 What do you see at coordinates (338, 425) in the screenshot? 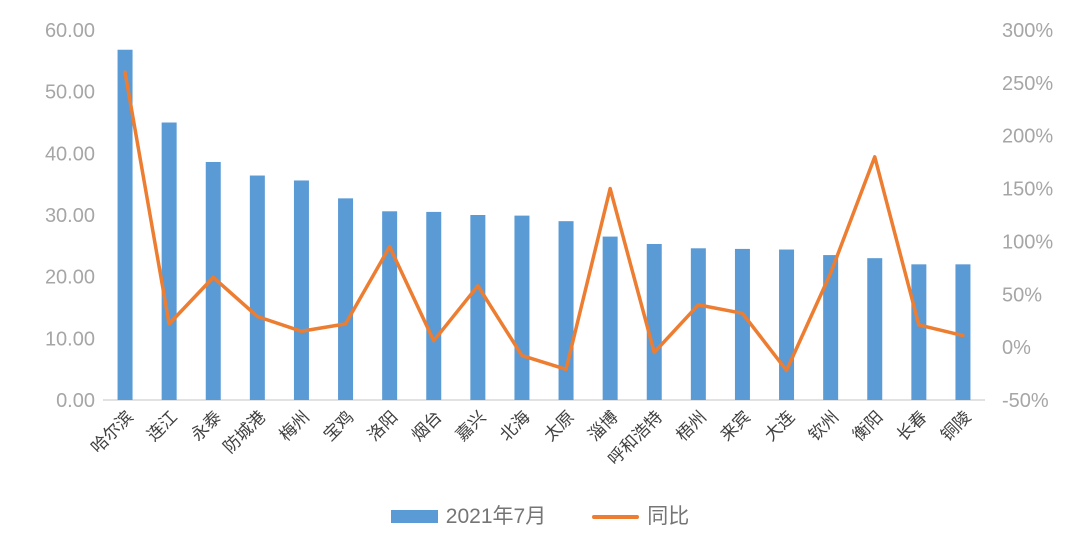
I see `x-axis-category-label: 宝鸡` at bounding box center [338, 425].